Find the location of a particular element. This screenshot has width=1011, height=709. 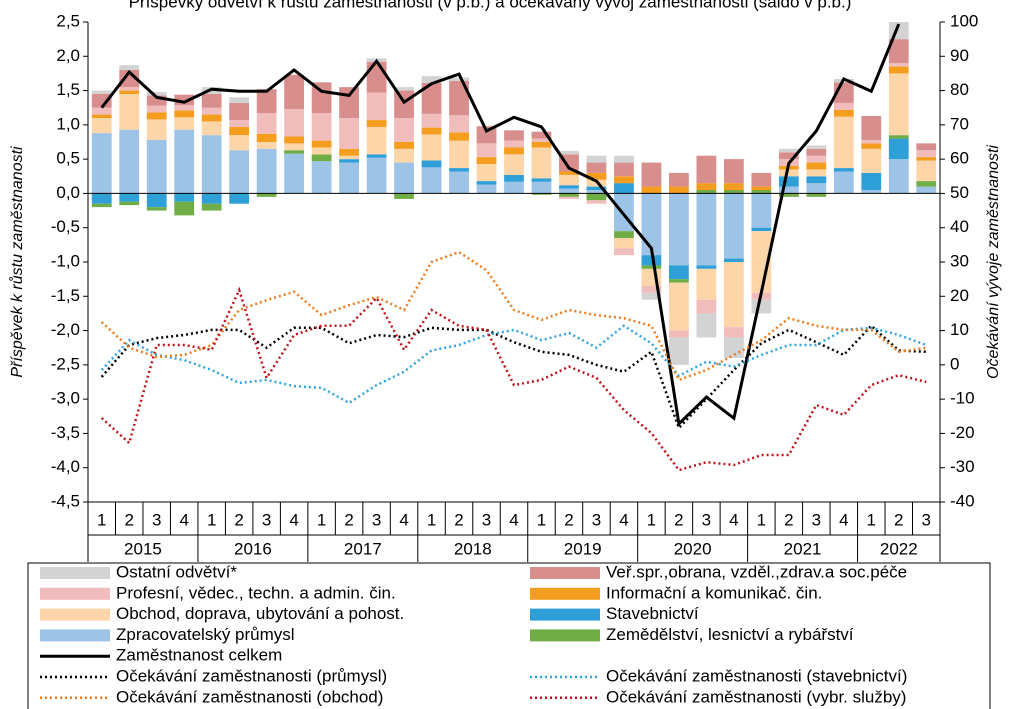

y2-tick-label: 70 is located at coordinates (959, 123).